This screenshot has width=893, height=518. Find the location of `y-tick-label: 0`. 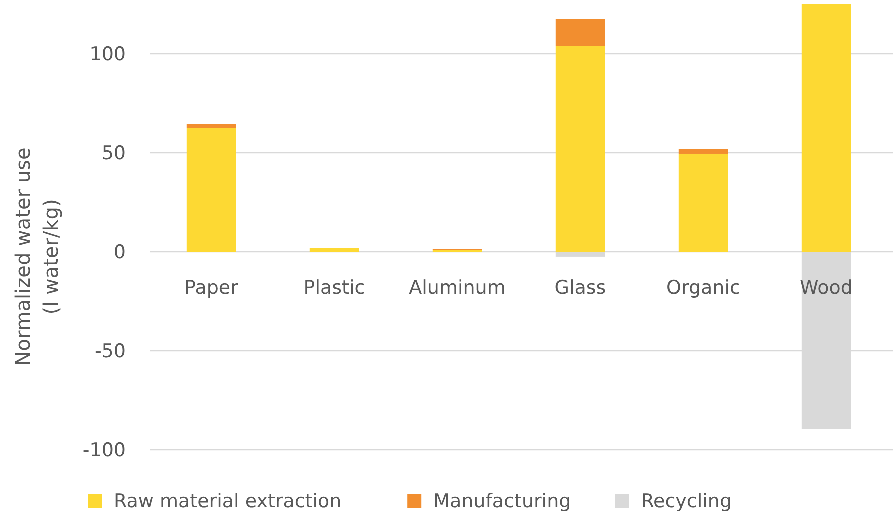

y-tick-label: 0 is located at coordinates (120, 253).